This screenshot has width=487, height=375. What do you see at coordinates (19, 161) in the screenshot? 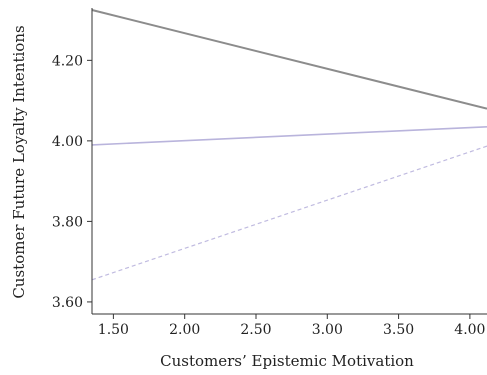
I see `y-axis-label: Customer Future Loyalty Intentions` at bounding box center [19, 161].